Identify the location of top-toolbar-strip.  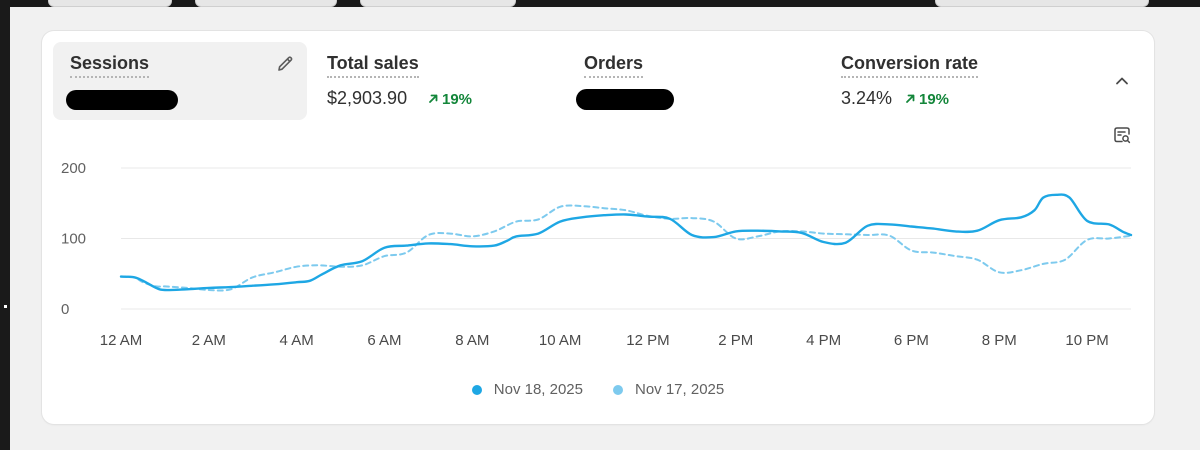
(600, 3).